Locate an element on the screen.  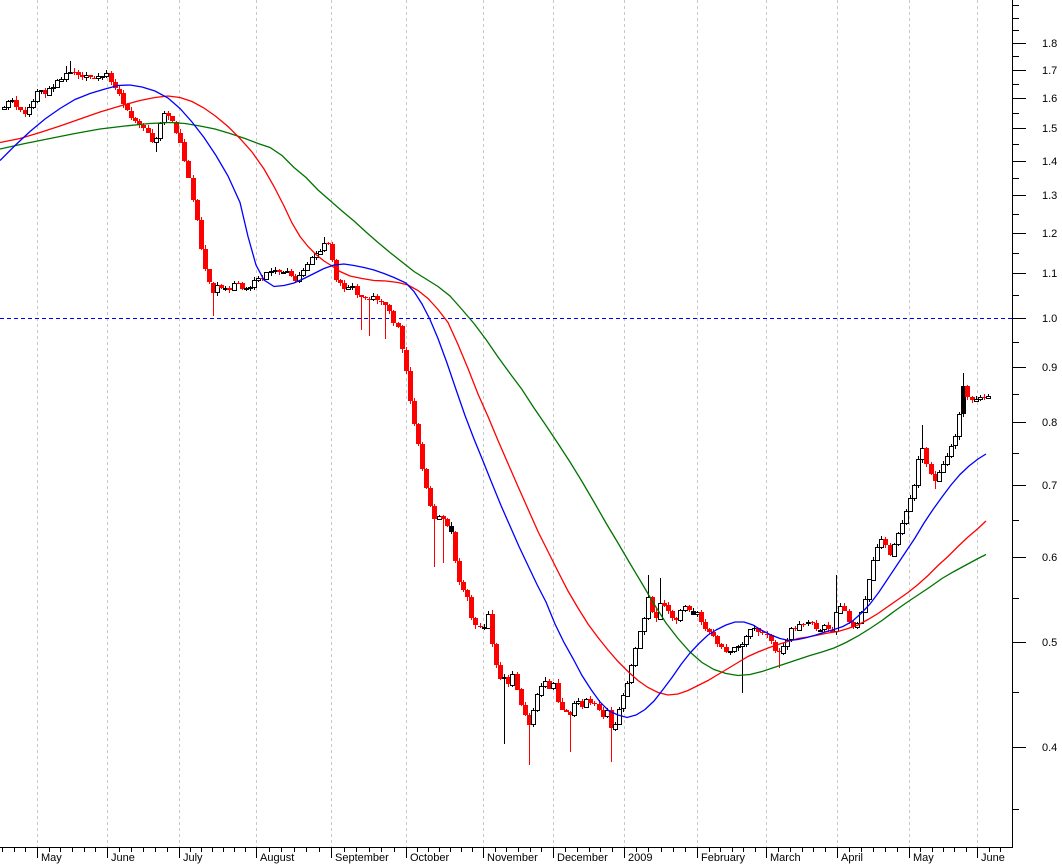
month-label: July is located at coordinates (193, 858).